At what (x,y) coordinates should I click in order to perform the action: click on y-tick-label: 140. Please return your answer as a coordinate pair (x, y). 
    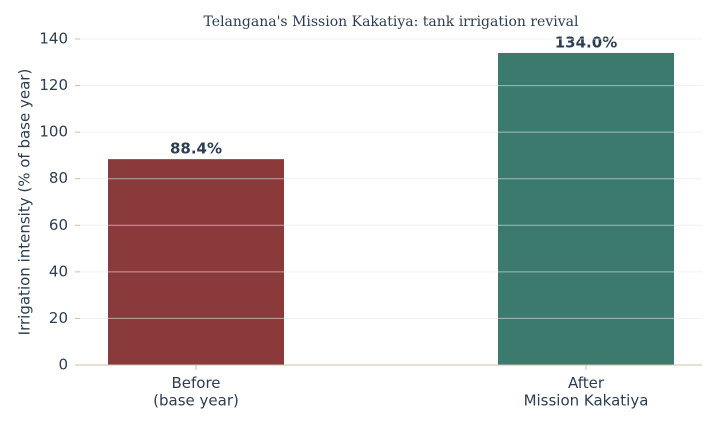
    Looking at the image, I should click on (53, 39).